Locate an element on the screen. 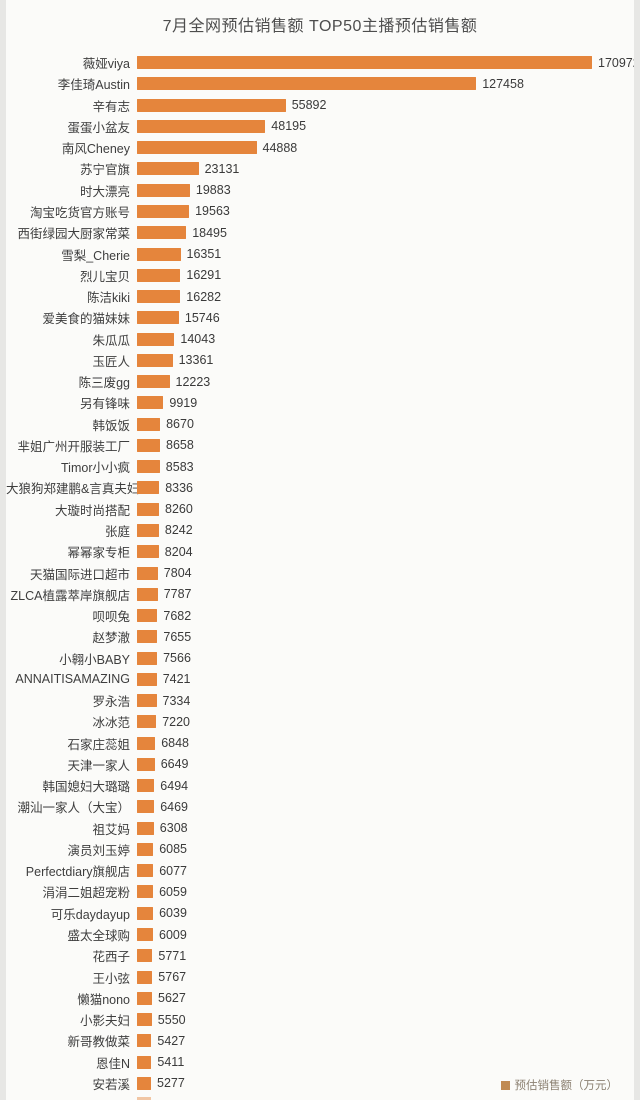  chart-row: 石家庄蕊姐 6848 is located at coordinates (320, 743).